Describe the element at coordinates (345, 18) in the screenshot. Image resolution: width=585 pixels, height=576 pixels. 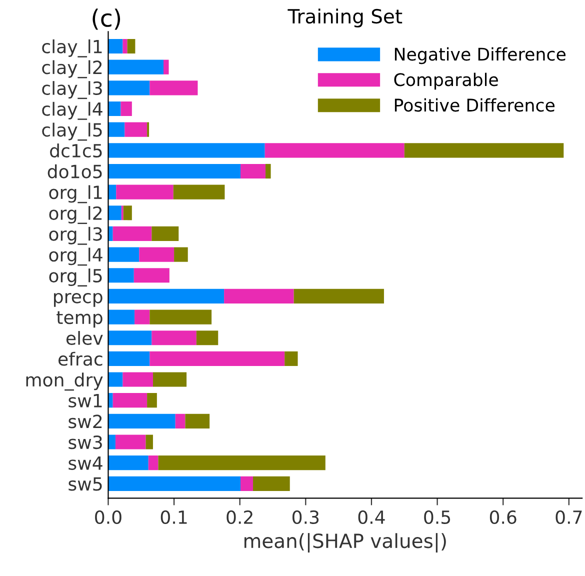
I see `chart-title: Training Set` at that location.